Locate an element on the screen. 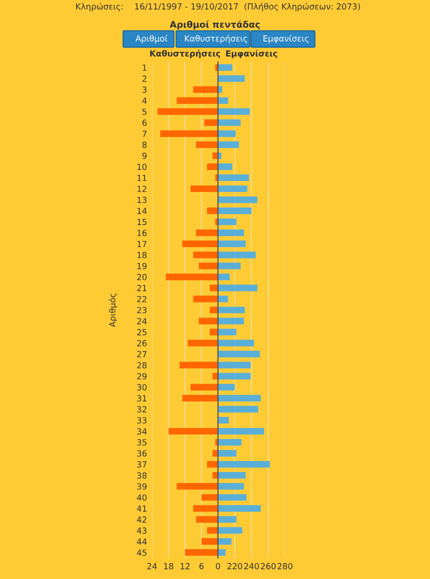  y-tick-label: 44 is located at coordinates (141, 541).